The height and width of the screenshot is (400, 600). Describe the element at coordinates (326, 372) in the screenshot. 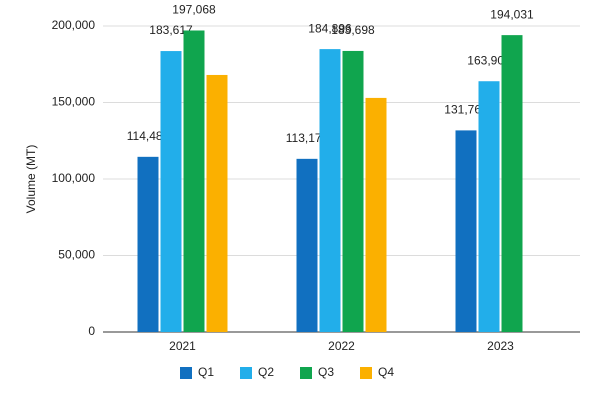

I see `legend-label: Q3` at that location.